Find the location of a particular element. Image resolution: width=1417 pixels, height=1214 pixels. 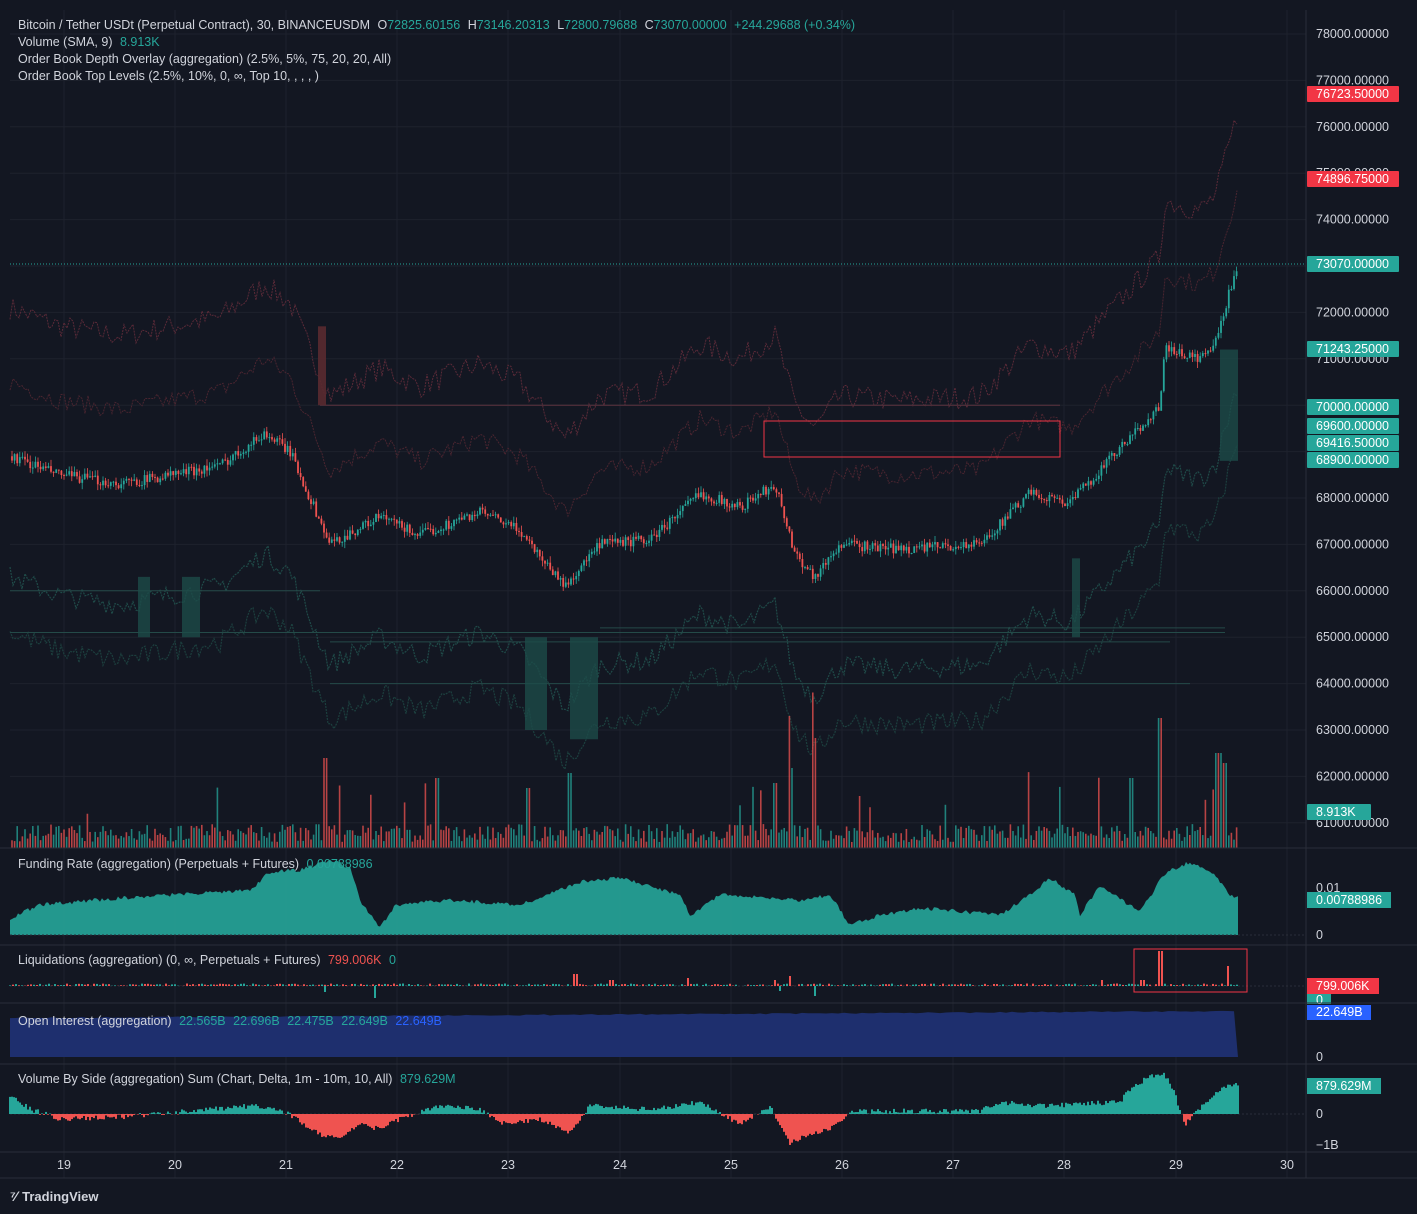

time-tick-label: 29 is located at coordinates (1176, 1165).